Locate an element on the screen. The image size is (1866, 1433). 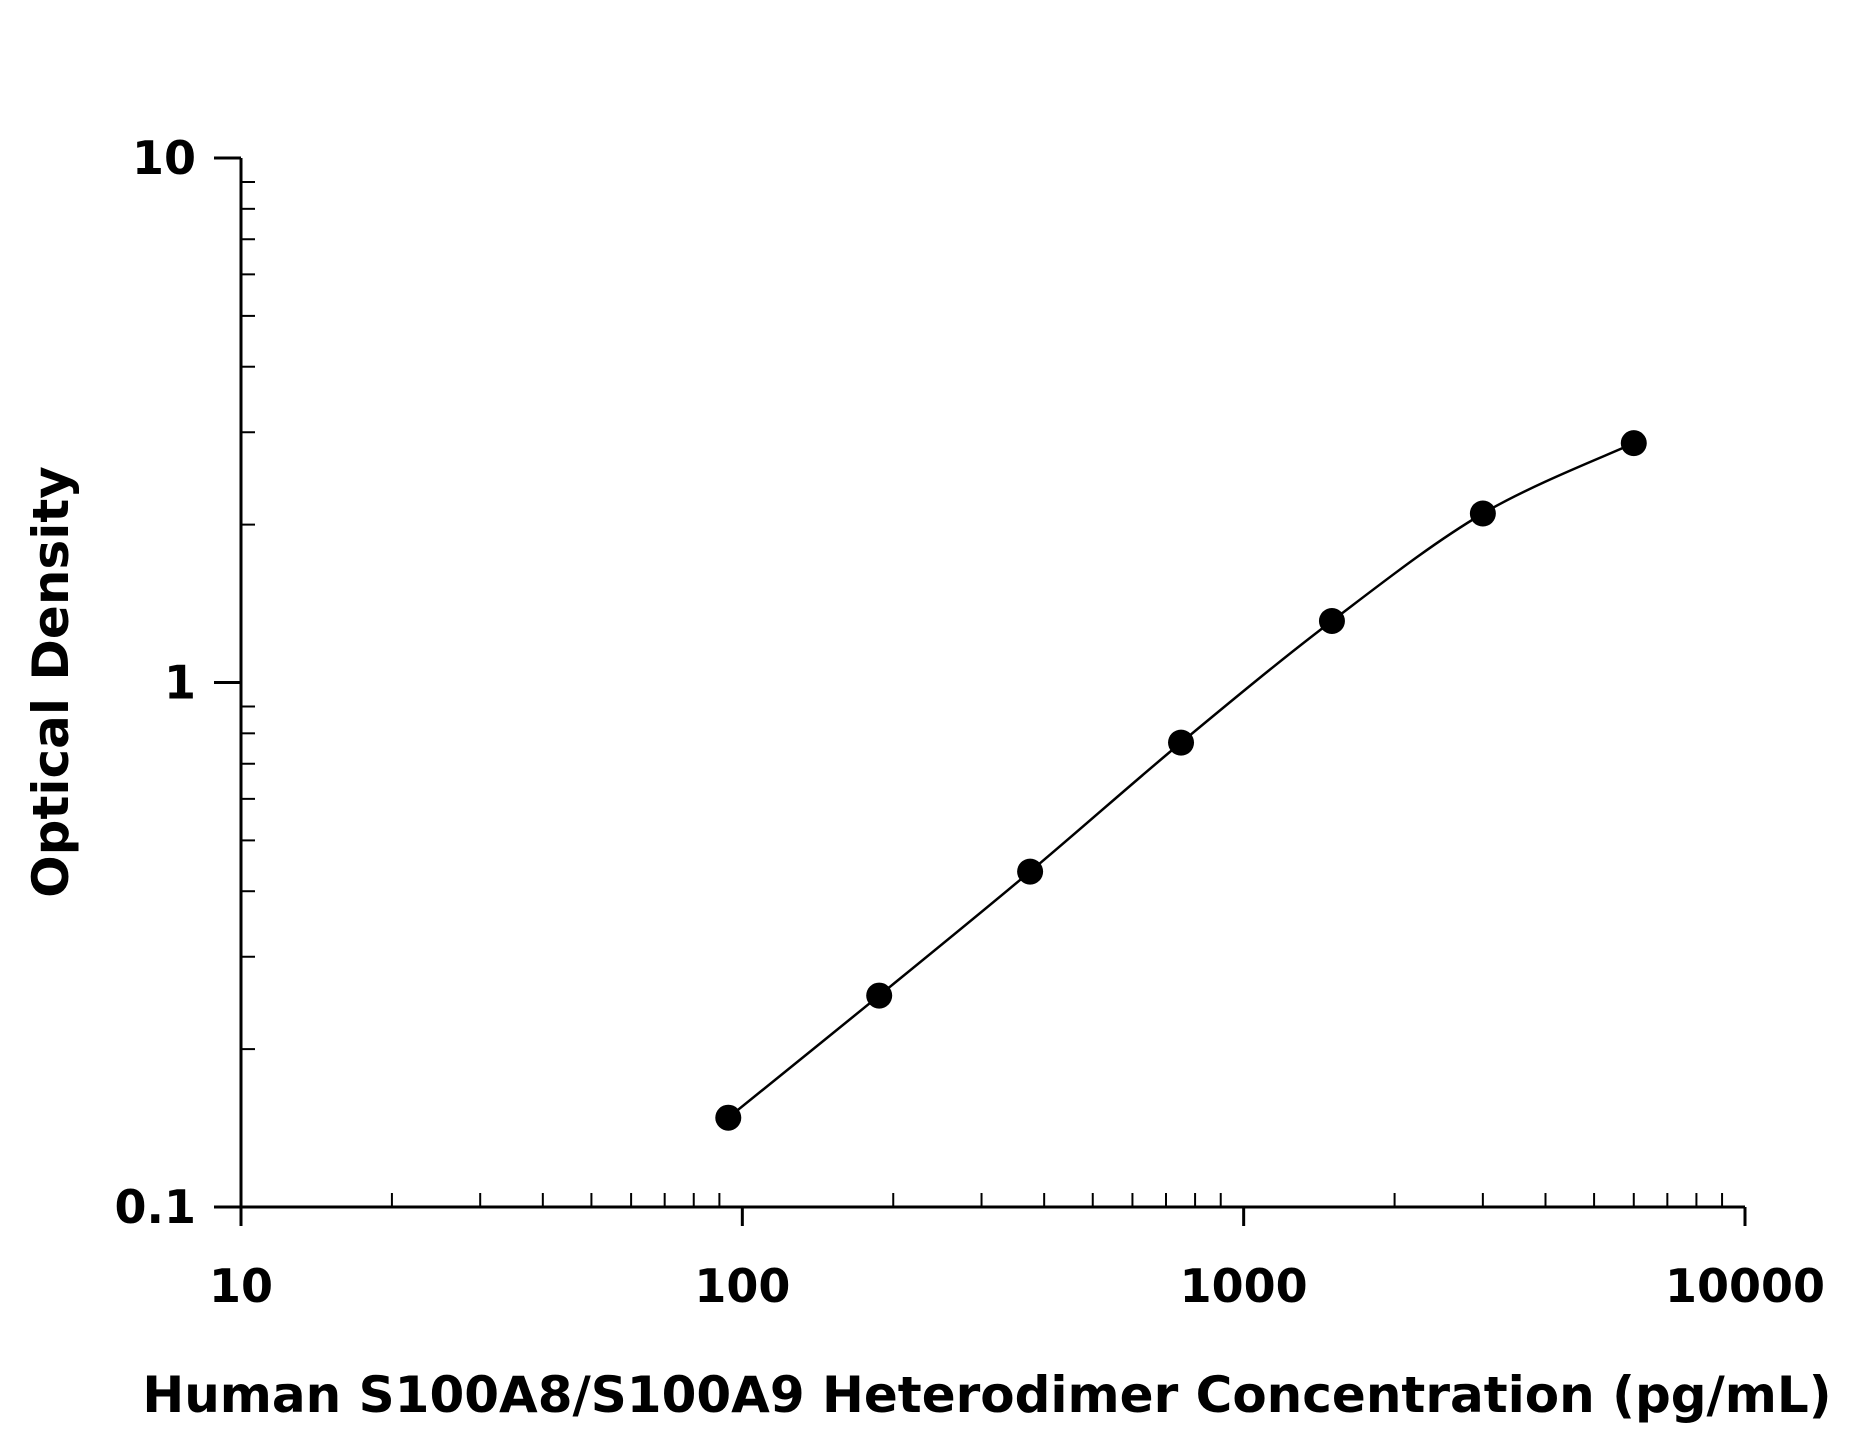
y-axis-title: Optical Density is located at coordinates (51, 682).